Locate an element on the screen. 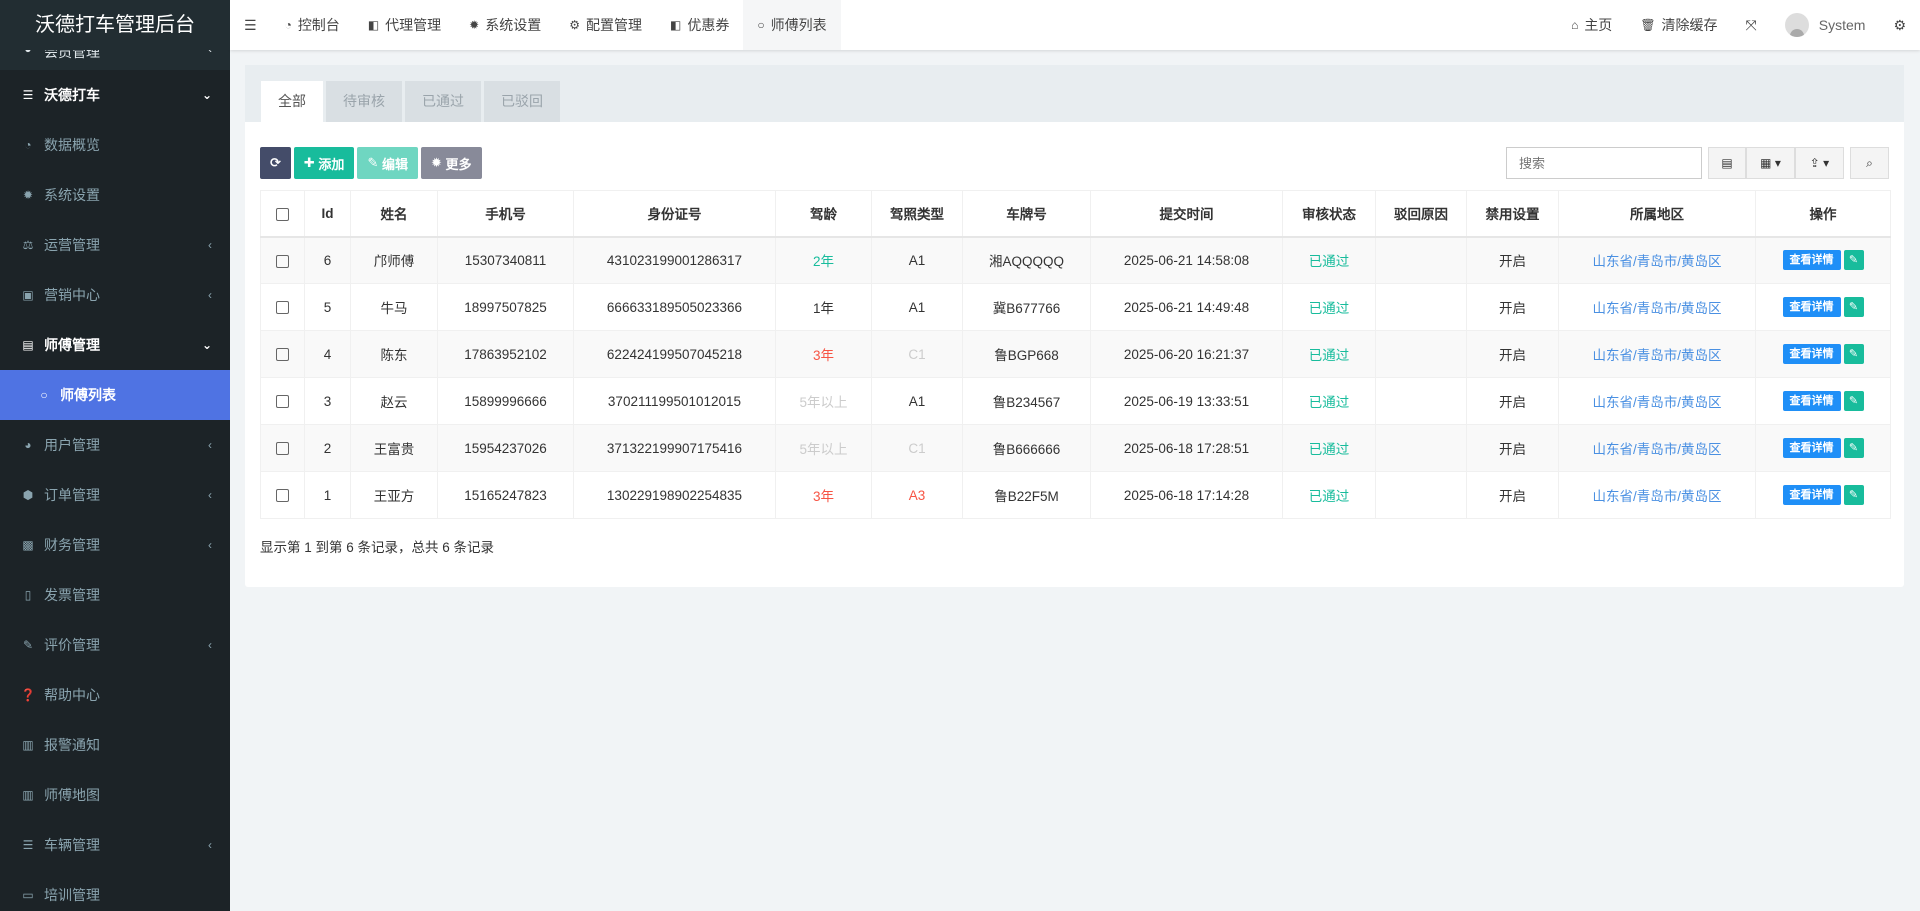  question-icon: ❓ is located at coordinates (28, 695).